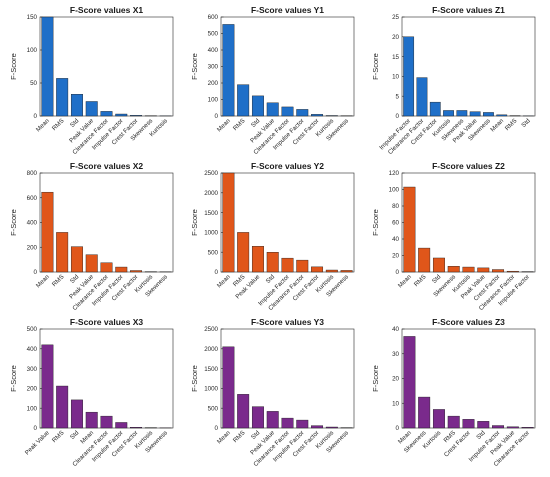 The width and height of the screenshot is (550, 477). What do you see at coordinates (468, 322) in the screenshot?
I see `chart-title: F-Score values Z3` at bounding box center [468, 322].